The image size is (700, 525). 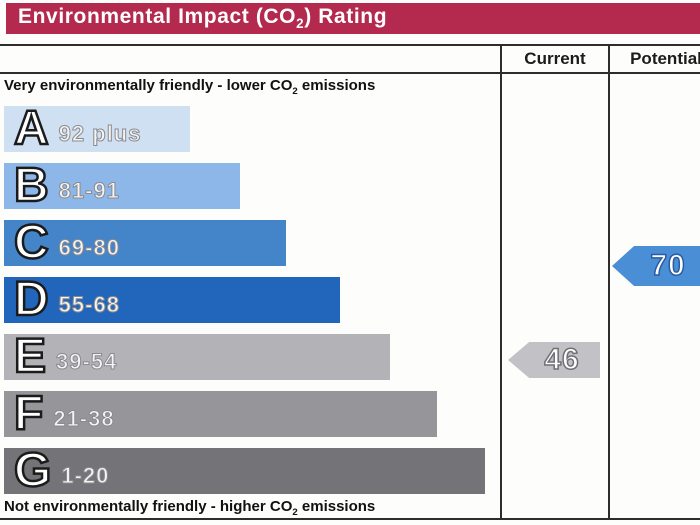 I want to click on column-header-current: Current, so click(x=555, y=58).